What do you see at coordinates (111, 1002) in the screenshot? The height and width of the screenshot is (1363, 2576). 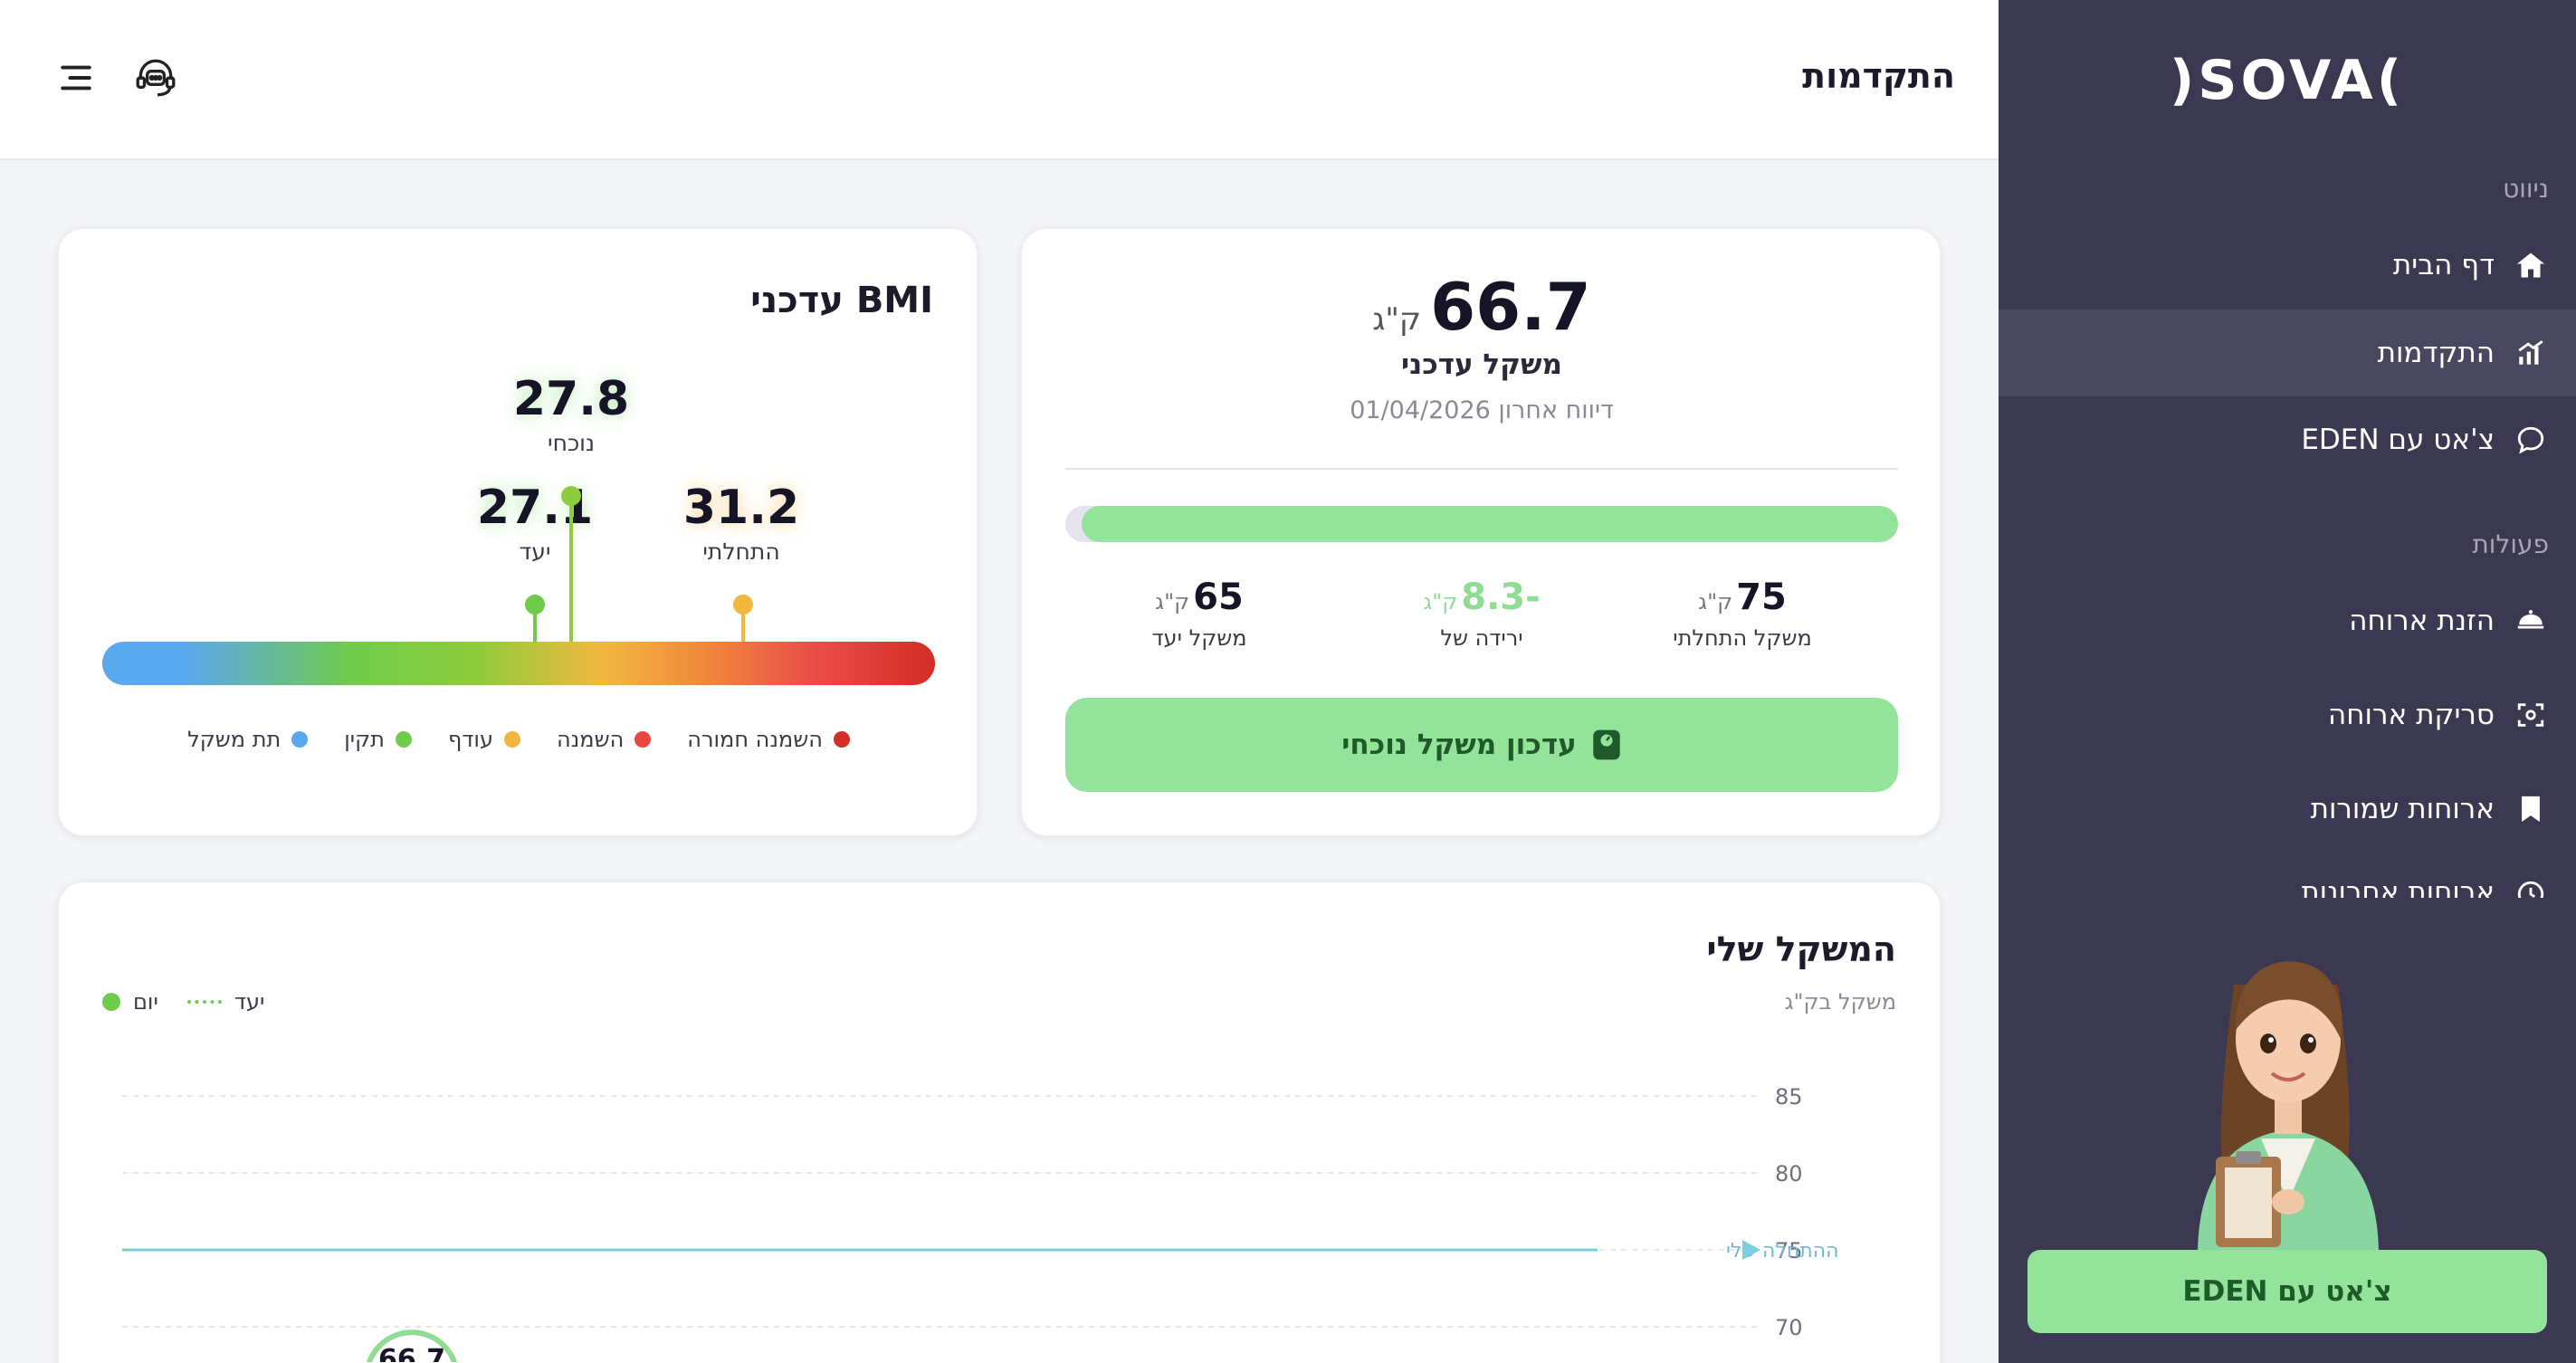 I see `legend-day-dot` at bounding box center [111, 1002].